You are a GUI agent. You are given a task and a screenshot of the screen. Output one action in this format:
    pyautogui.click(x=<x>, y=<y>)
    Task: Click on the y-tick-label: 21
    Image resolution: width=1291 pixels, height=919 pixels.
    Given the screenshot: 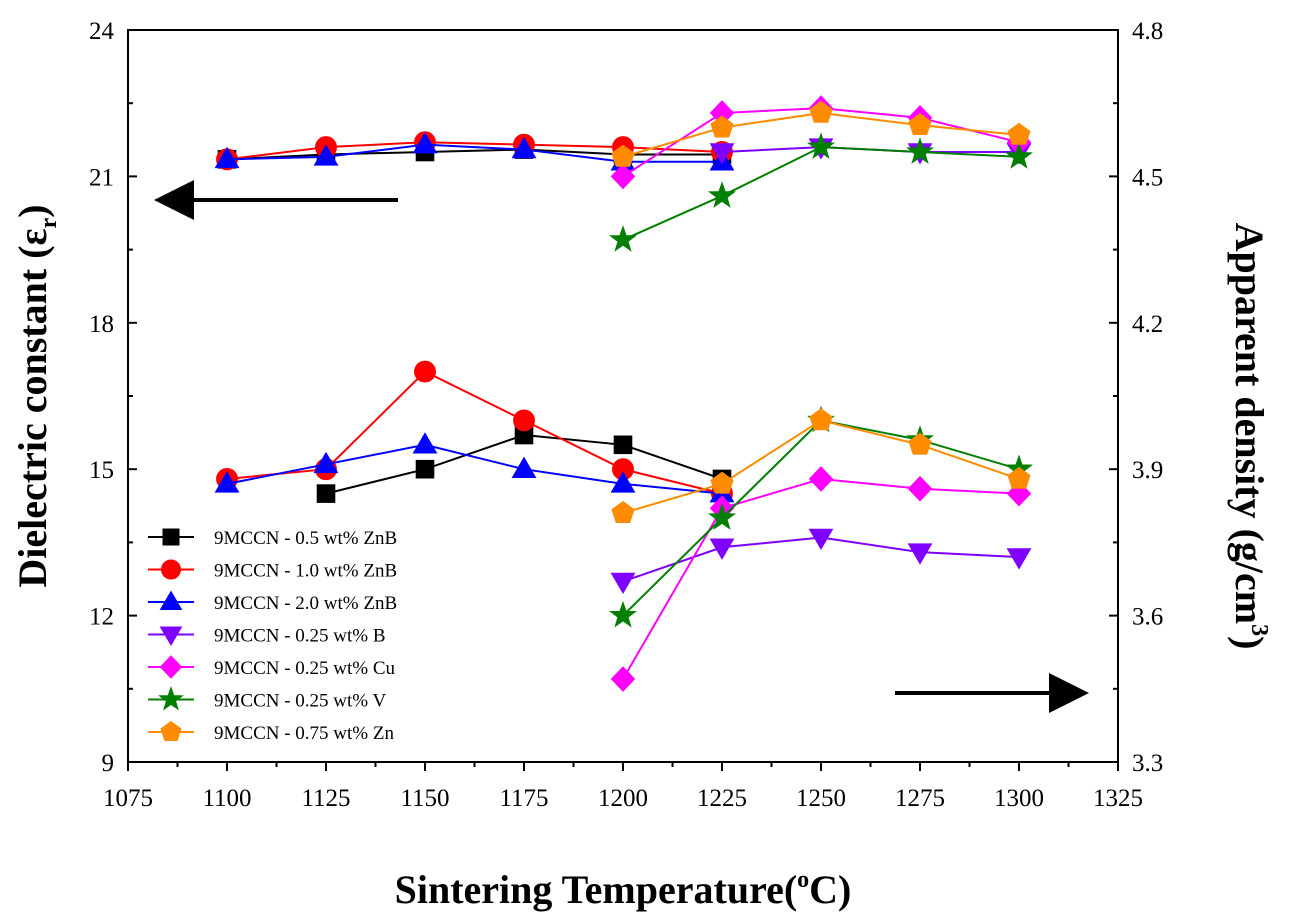 What is the action you would take?
    pyautogui.click(x=101, y=177)
    